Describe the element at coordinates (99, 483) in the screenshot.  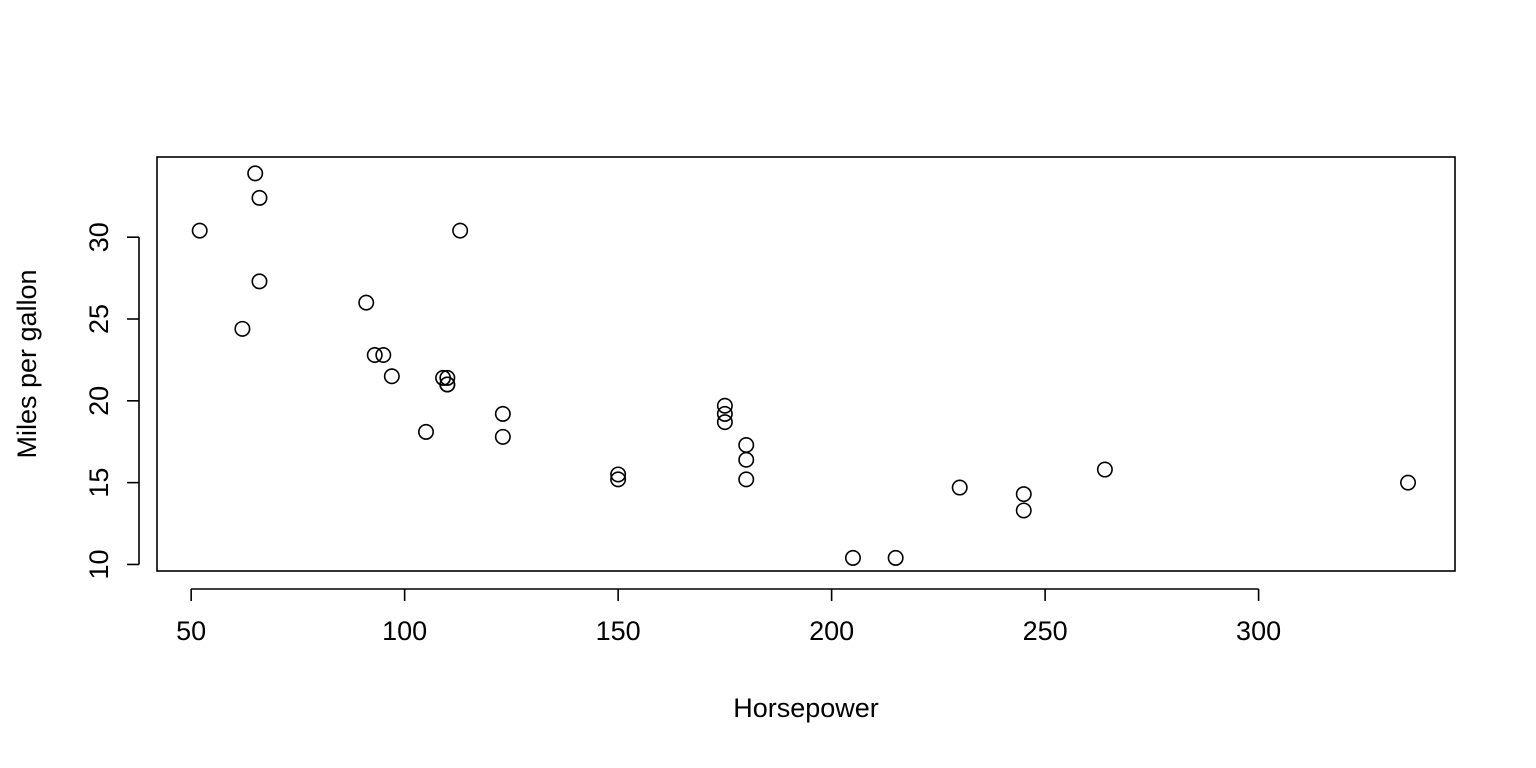
I see `y-tick-label: 15` at that location.